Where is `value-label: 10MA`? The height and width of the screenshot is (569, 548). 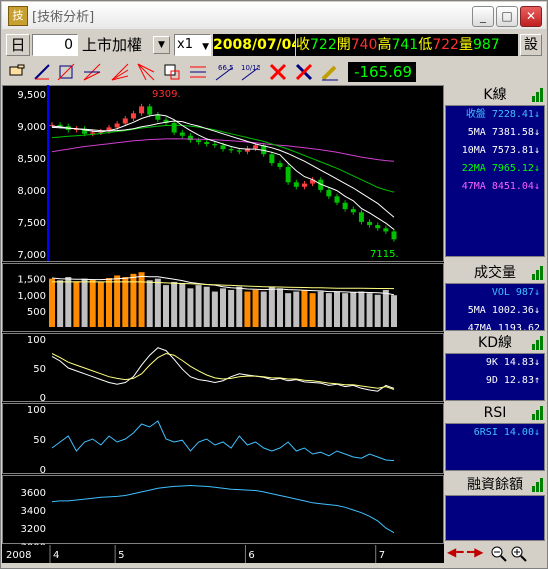
value-label: 10MA is located at coordinates (473, 150).